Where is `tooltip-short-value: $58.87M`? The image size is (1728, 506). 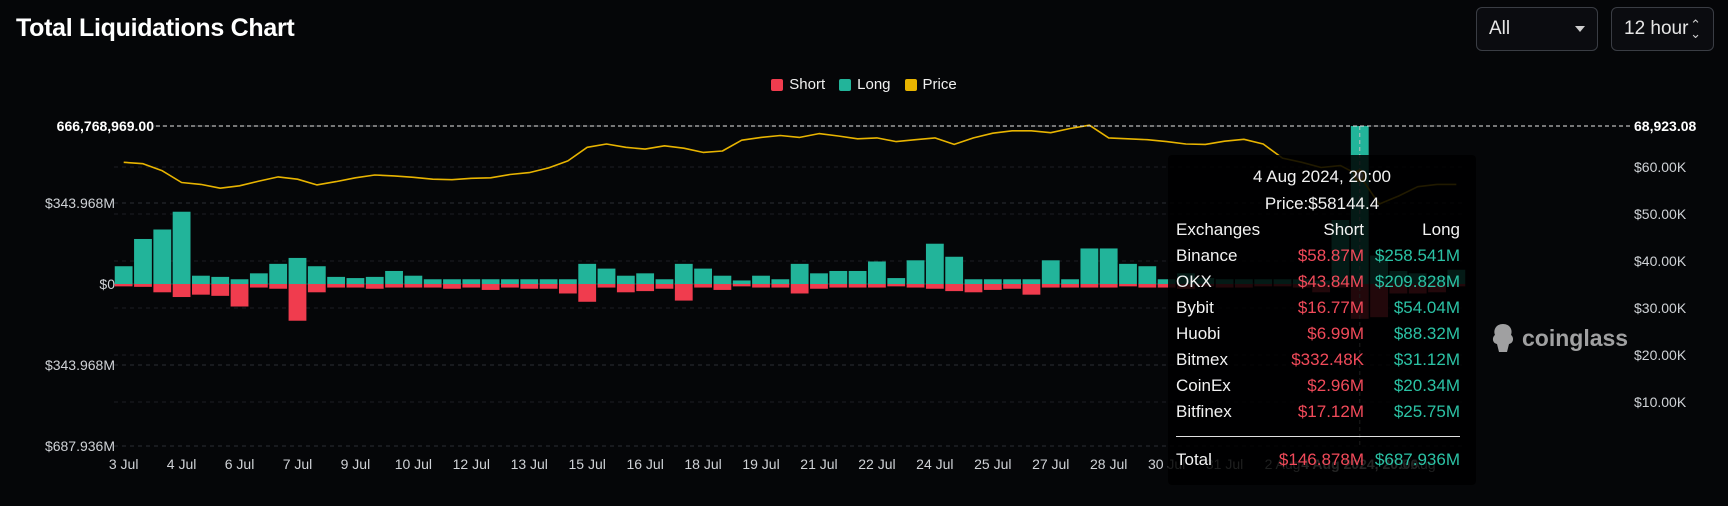
tooltip-short-value: $58.87M is located at coordinates (1330, 255).